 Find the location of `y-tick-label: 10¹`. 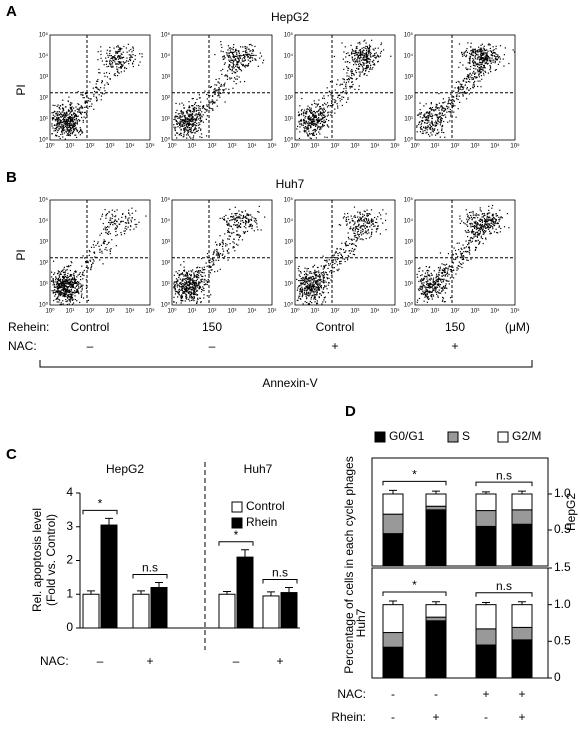

y-tick-label: 10¹ is located at coordinates (165, 120).